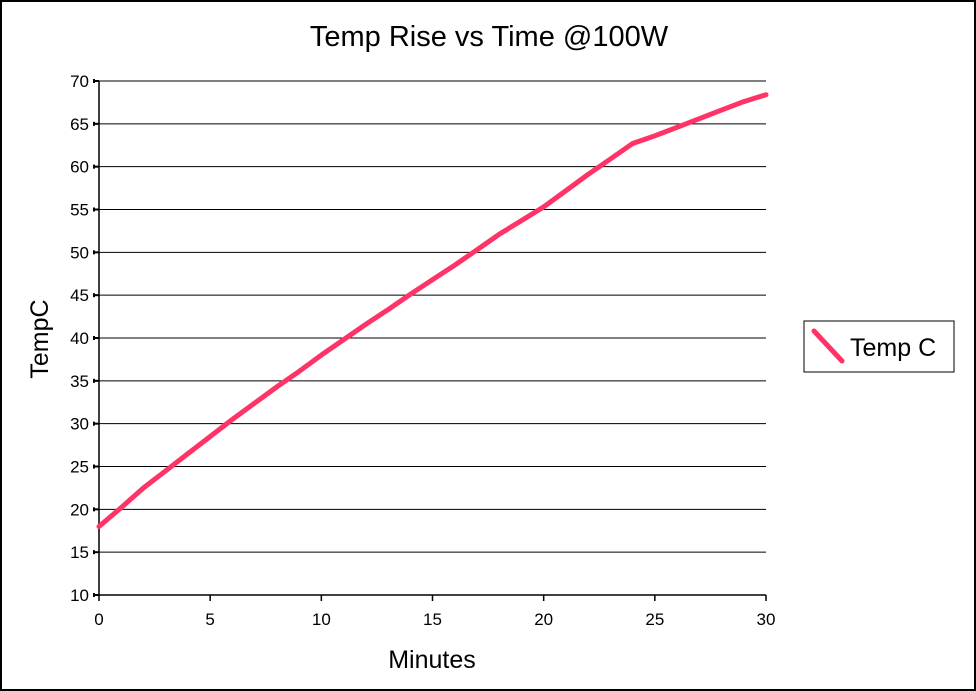 The height and width of the screenshot is (691, 976). I want to click on y-axis-title: TempC, so click(40, 338).